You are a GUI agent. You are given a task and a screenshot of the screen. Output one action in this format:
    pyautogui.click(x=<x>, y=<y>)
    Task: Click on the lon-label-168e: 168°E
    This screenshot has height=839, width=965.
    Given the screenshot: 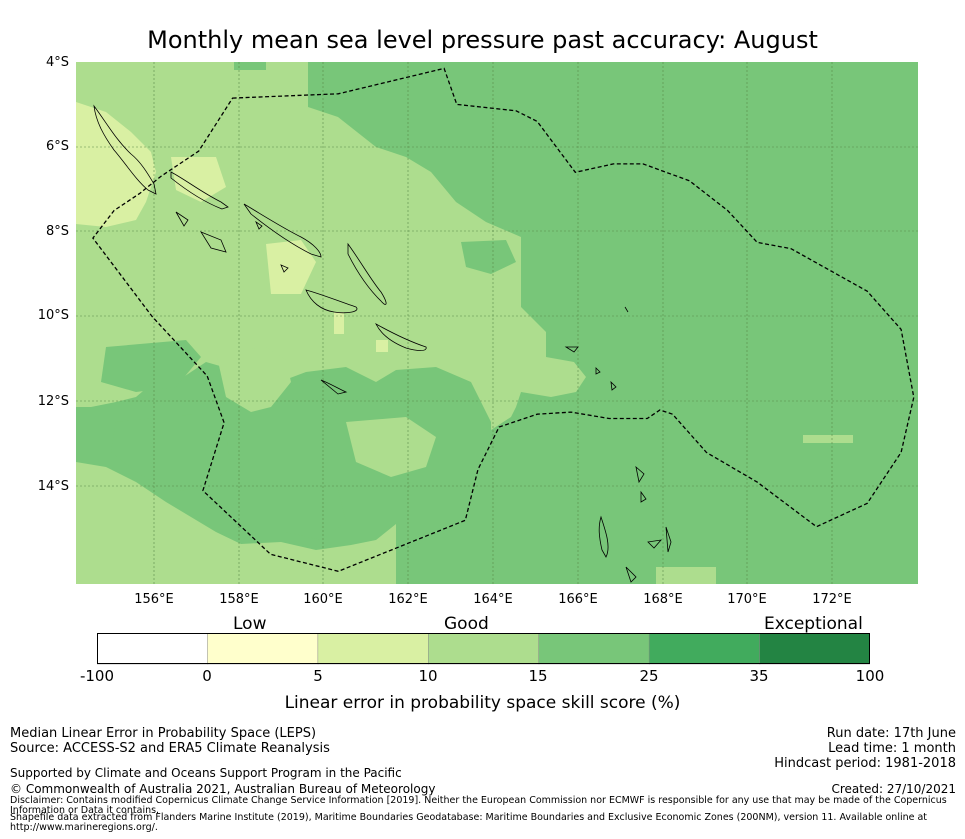 What is the action you would take?
    pyautogui.click(x=663, y=599)
    